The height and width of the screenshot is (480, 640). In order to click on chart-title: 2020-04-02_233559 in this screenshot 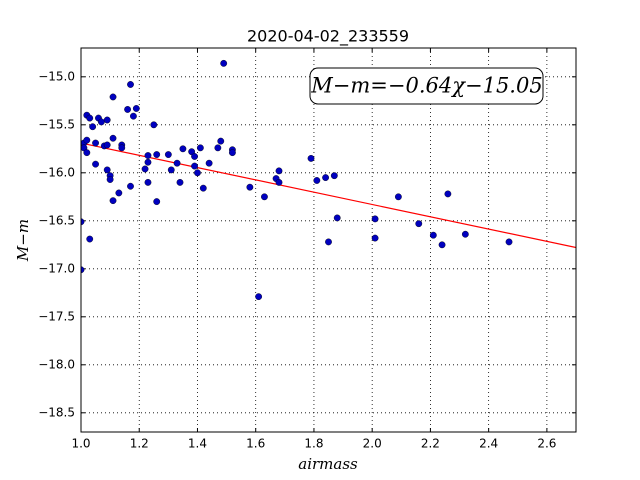, I will do `click(328, 37)`.